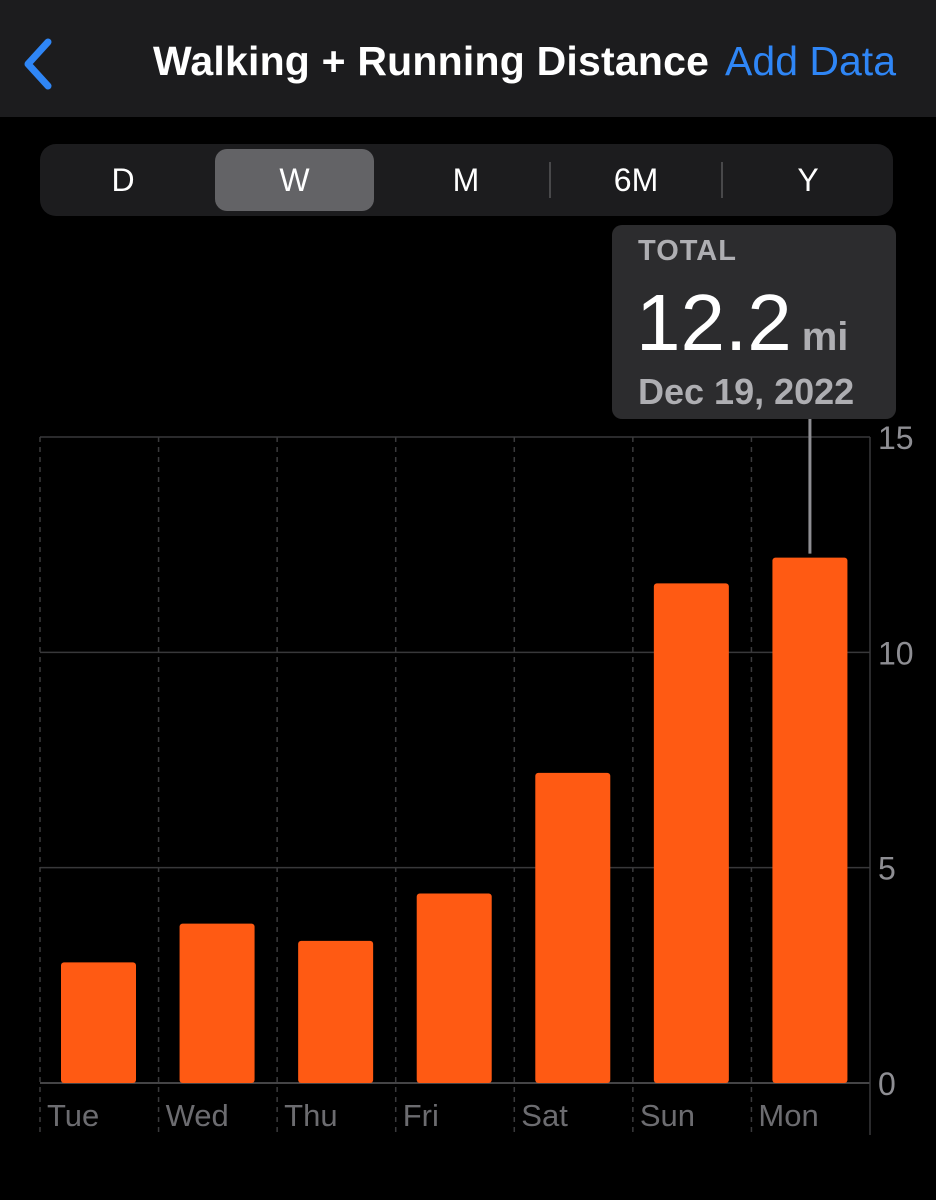 The height and width of the screenshot is (1200, 936). Describe the element at coordinates (217, 1003) in the screenshot. I see `bar-wed` at that location.